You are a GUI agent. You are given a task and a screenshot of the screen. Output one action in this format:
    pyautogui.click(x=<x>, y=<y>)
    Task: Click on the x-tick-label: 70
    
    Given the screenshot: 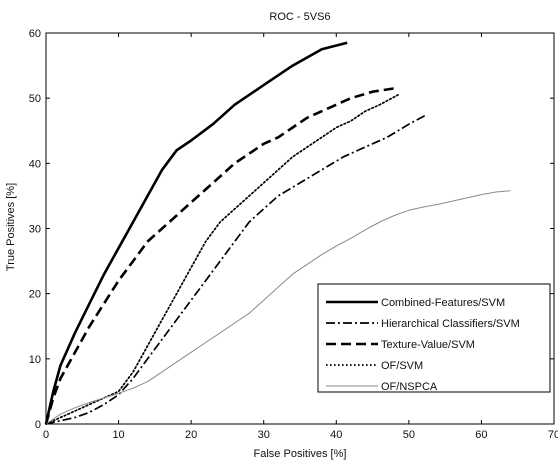 What is the action you would take?
    pyautogui.click(x=553, y=435)
    